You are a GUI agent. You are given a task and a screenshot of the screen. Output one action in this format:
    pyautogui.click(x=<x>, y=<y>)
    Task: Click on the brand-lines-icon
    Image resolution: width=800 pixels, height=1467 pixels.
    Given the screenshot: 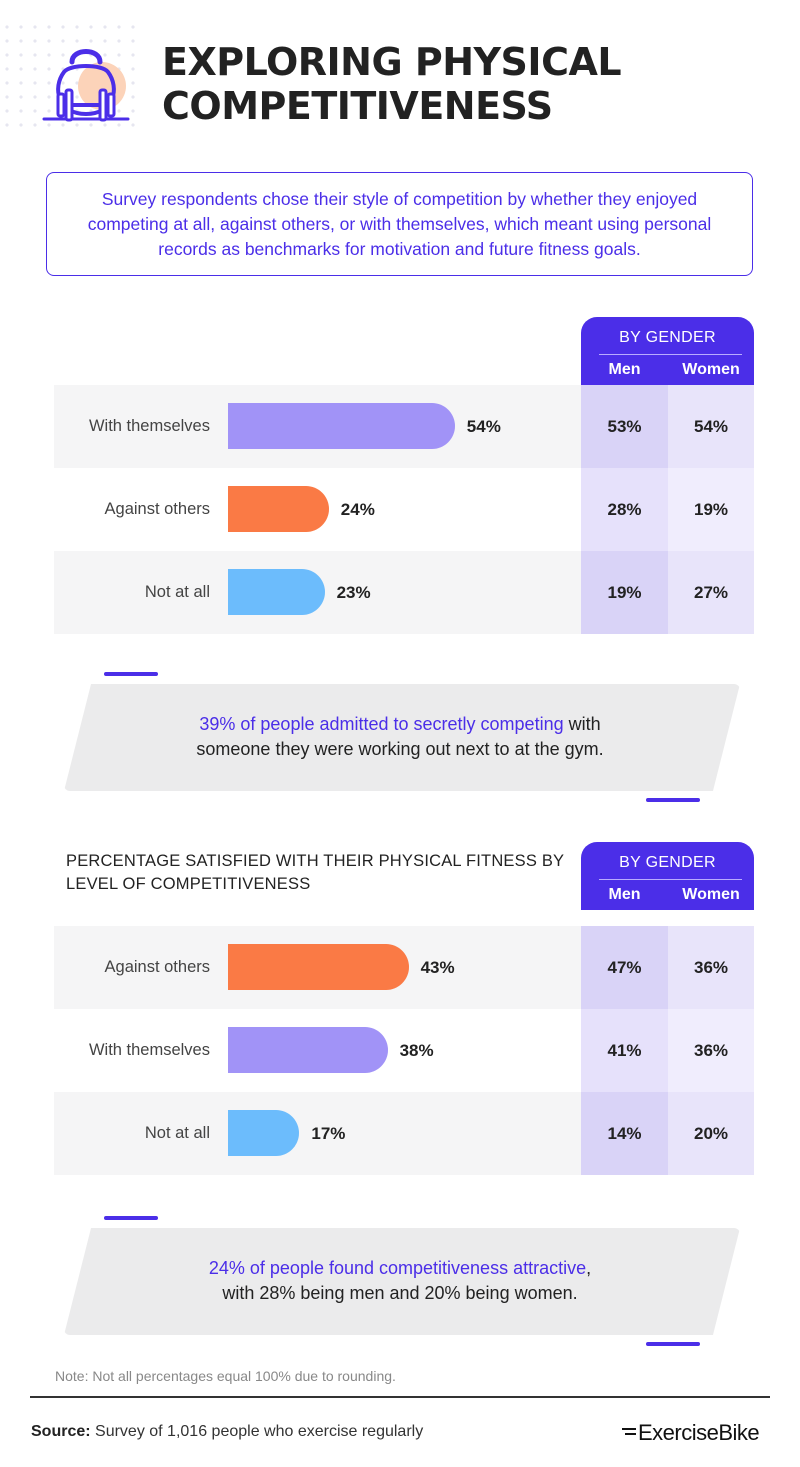 What is the action you would take?
    pyautogui.click(x=629, y=1432)
    